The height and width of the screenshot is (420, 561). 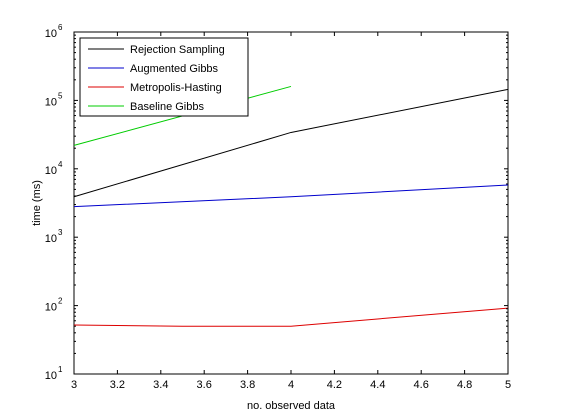 I want to click on y-tick-exponent: 6, so click(x=60, y=27).